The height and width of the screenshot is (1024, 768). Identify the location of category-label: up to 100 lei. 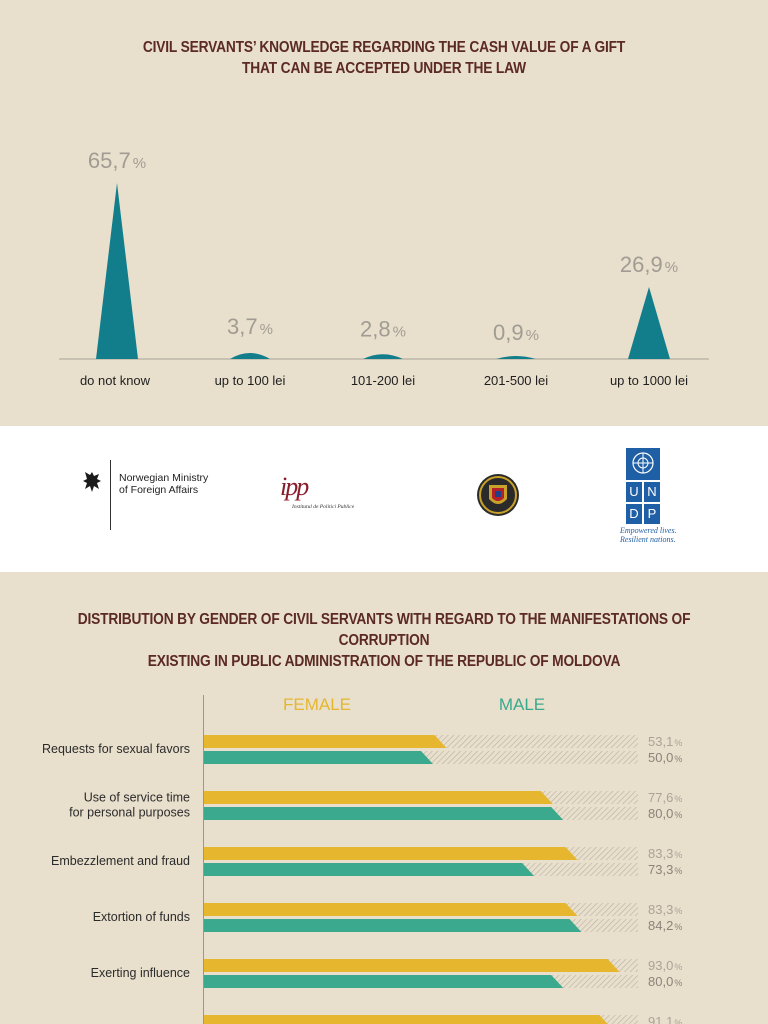
(250, 380).